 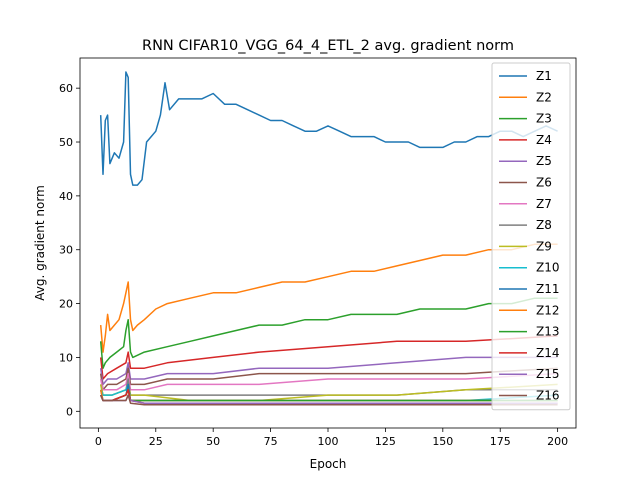 I want to click on legend: Z1 Z2 Z3 Z4 Z5 Z6 Z7 Z8 Z9 Z10 Z11 Z12 Z13 Z14 Z15 Z16, so click(x=531, y=236).